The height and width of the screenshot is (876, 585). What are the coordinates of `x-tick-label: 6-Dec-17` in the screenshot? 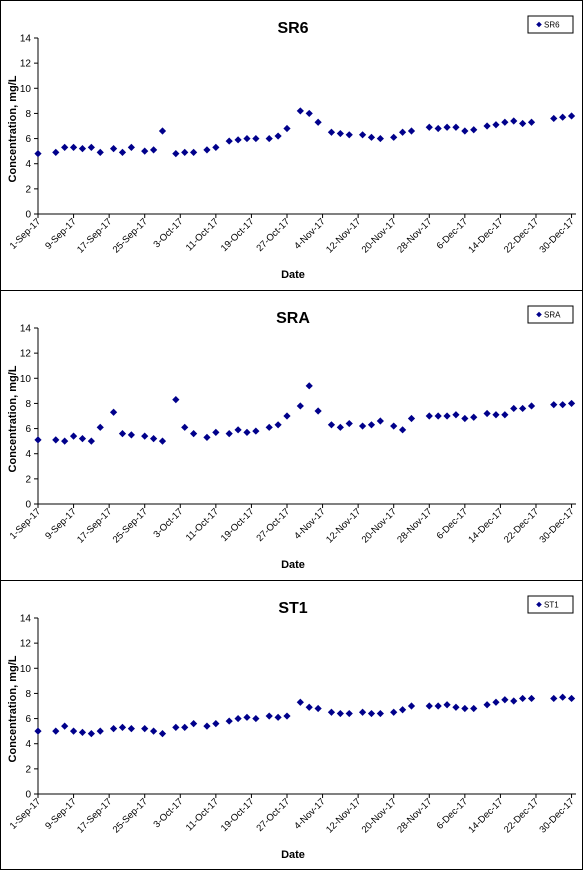 It's located at (452, 523).